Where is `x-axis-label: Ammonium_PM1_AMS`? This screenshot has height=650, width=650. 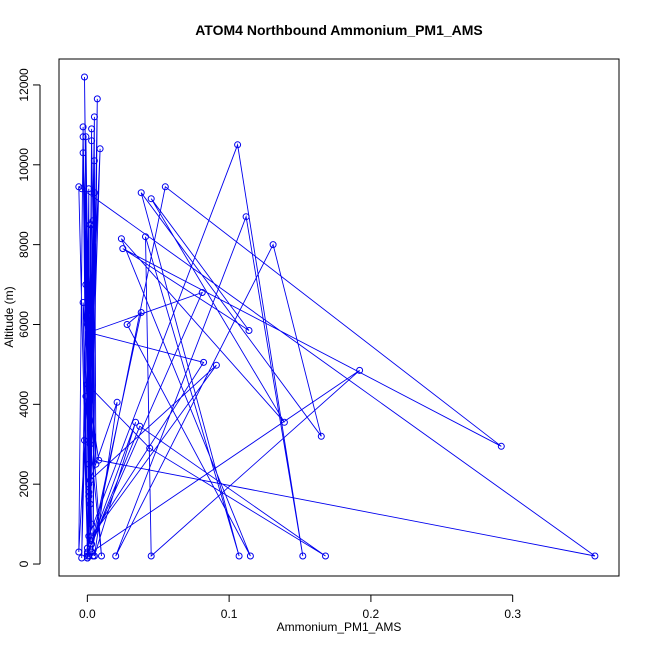 x-axis-label: Ammonium_PM1_AMS is located at coordinates (339, 627).